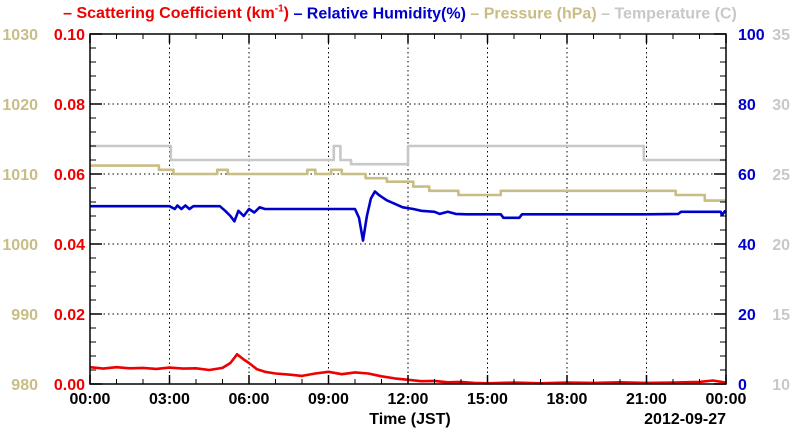  What do you see at coordinates (408, 216) in the screenshot?
I see `series-line-humidity` at bounding box center [408, 216].